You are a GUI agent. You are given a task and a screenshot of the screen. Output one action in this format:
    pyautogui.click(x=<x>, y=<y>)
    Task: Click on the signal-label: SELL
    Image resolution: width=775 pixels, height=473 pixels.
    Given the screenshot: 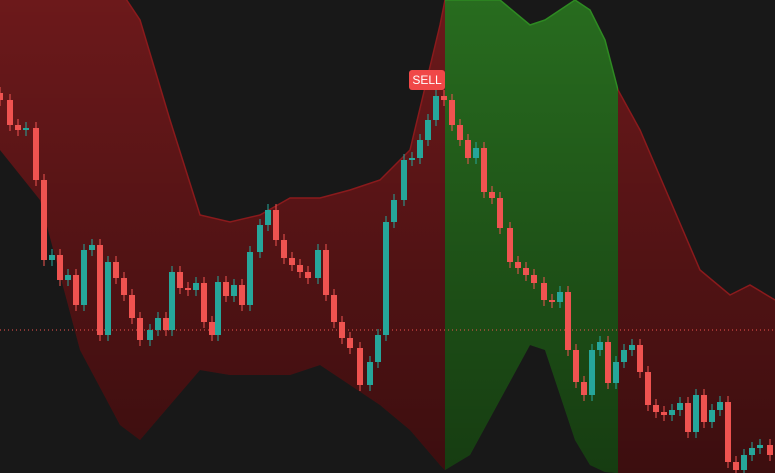 What is the action you would take?
    pyautogui.click(x=427, y=80)
    